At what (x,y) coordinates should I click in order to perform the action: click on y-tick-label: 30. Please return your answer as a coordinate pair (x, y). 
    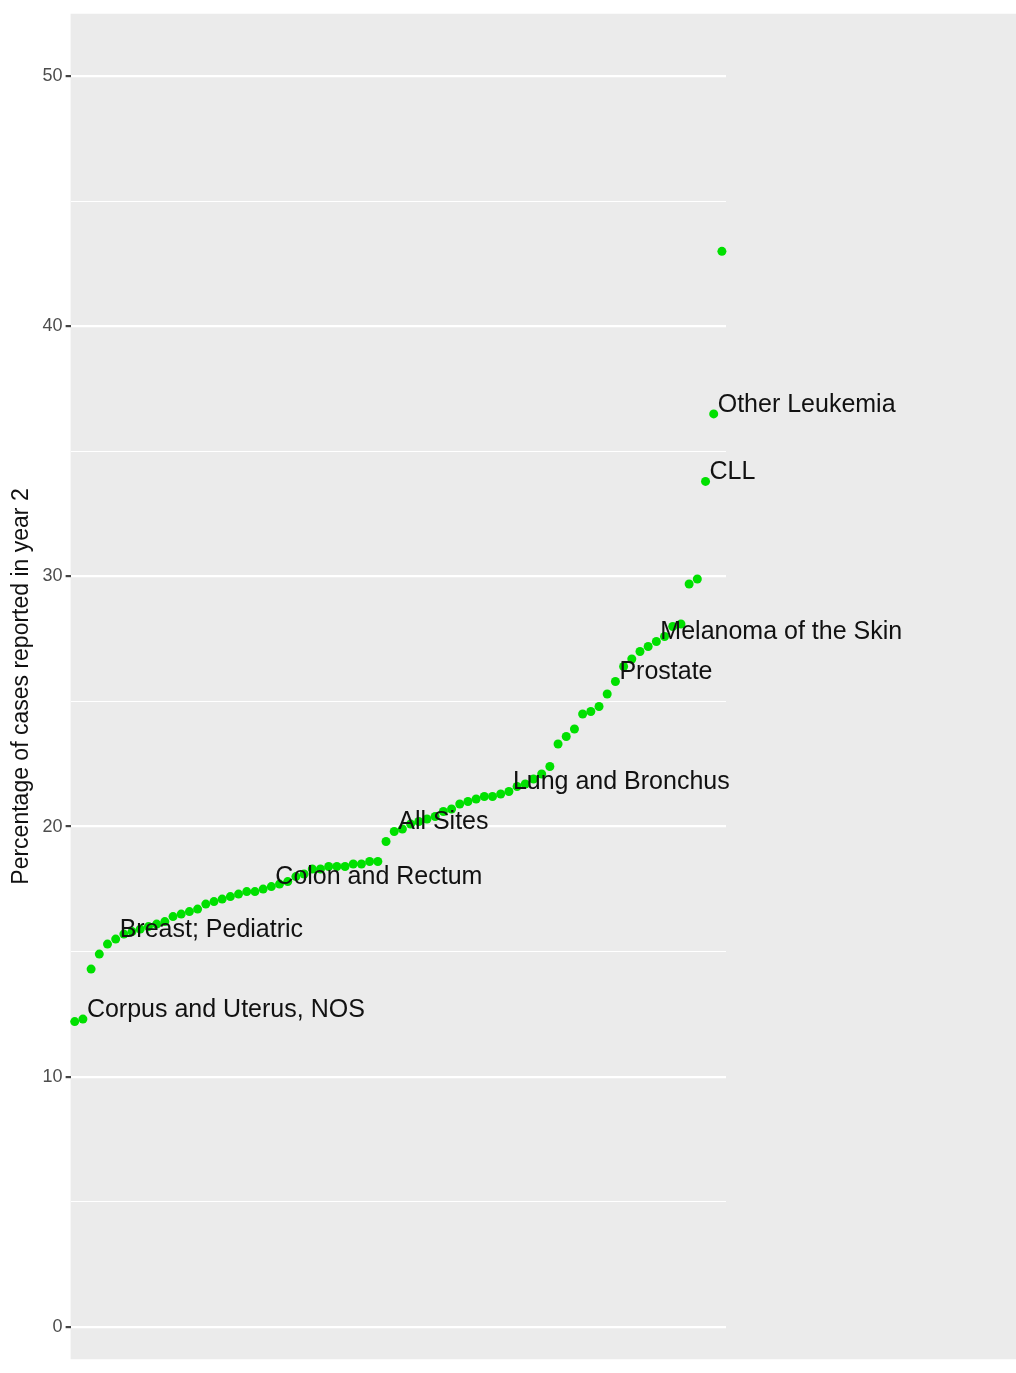
    Looking at the image, I should click on (52, 575).